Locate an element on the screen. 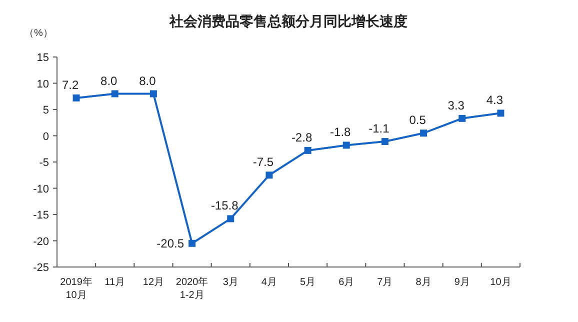 Image resolution: width=578 pixels, height=322 pixels. y-tick-label: -5 is located at coordinates (44, 163).